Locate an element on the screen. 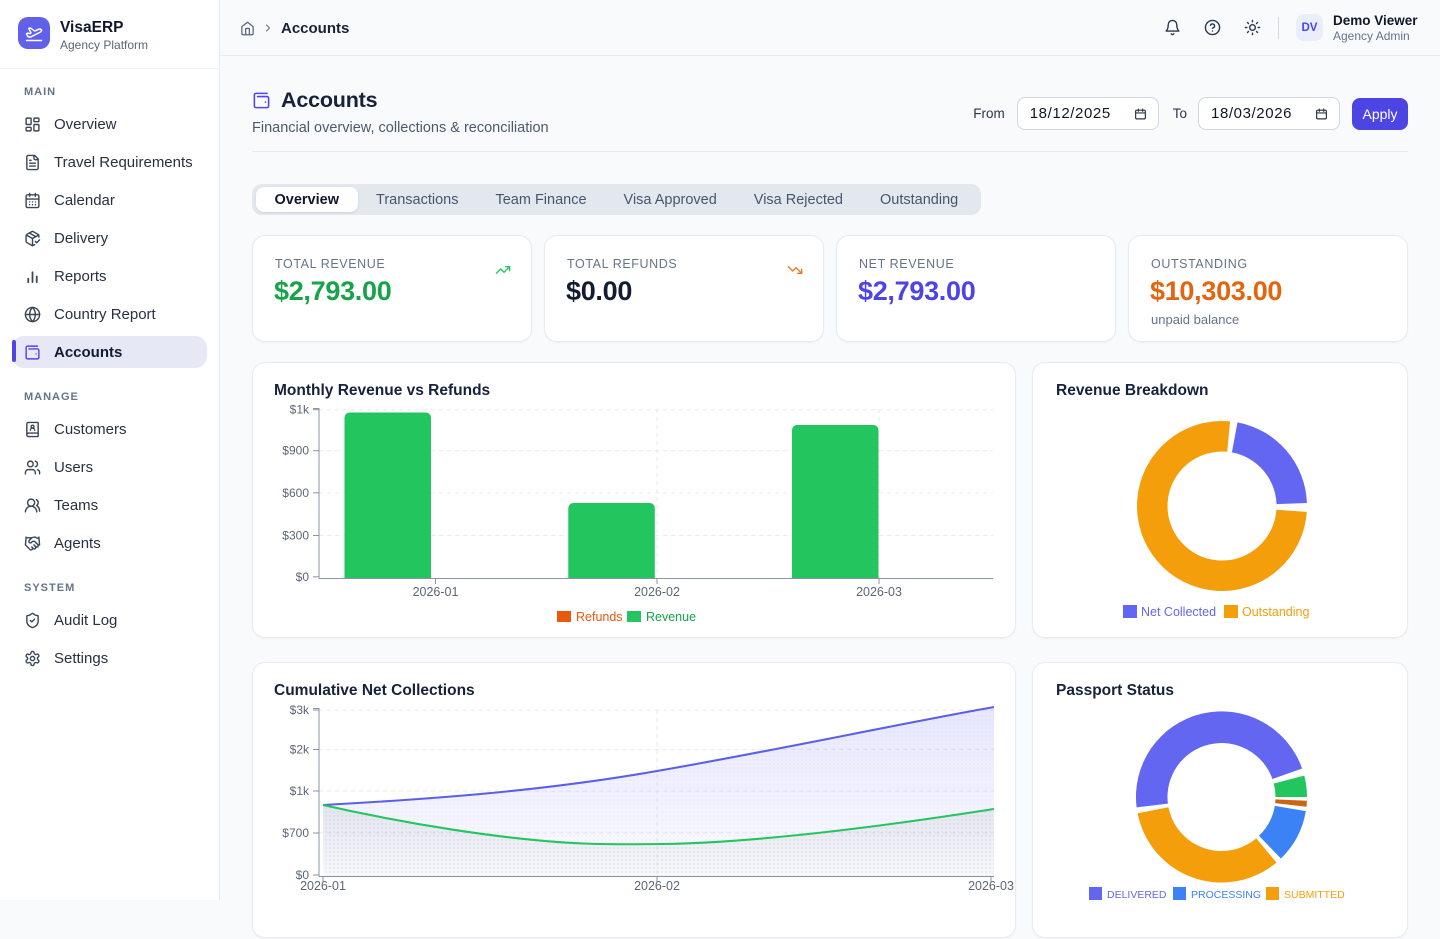 The width and height of the screenshot is (1440, 939). svg-text: $900 is located at coordinates (295, 451).